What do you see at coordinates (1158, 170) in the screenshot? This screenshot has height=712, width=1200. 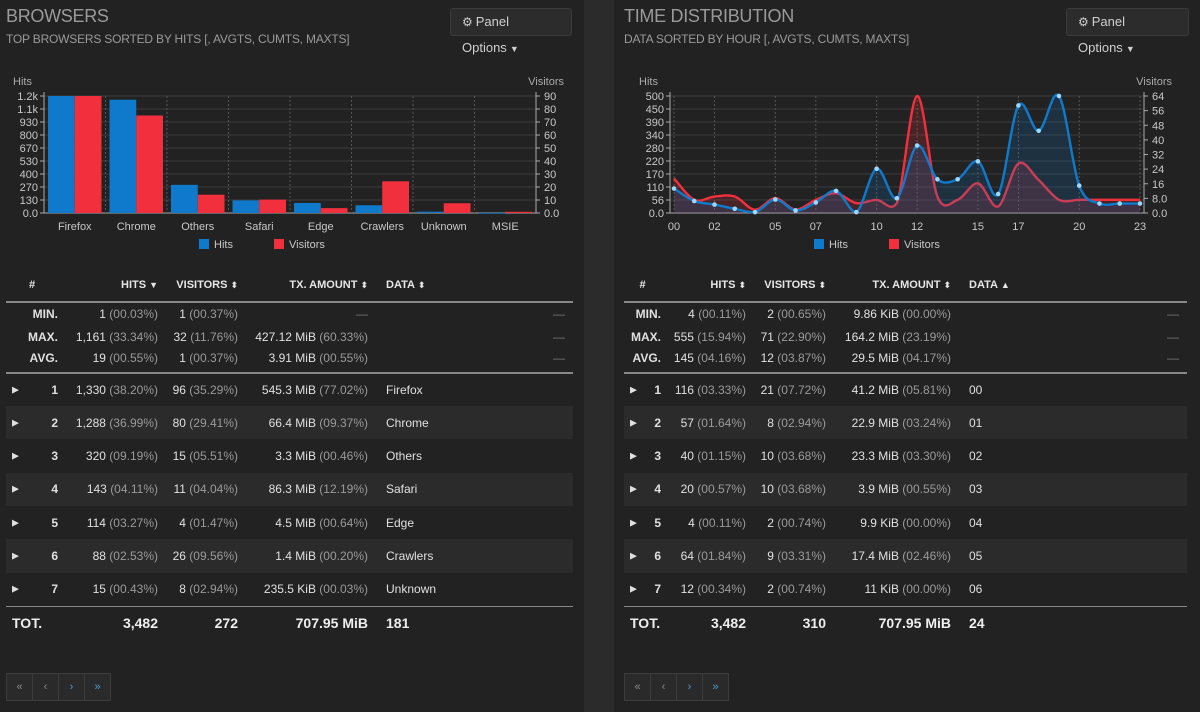 I see `y2-tick-label: 24` at bounding box center [1158, 170].